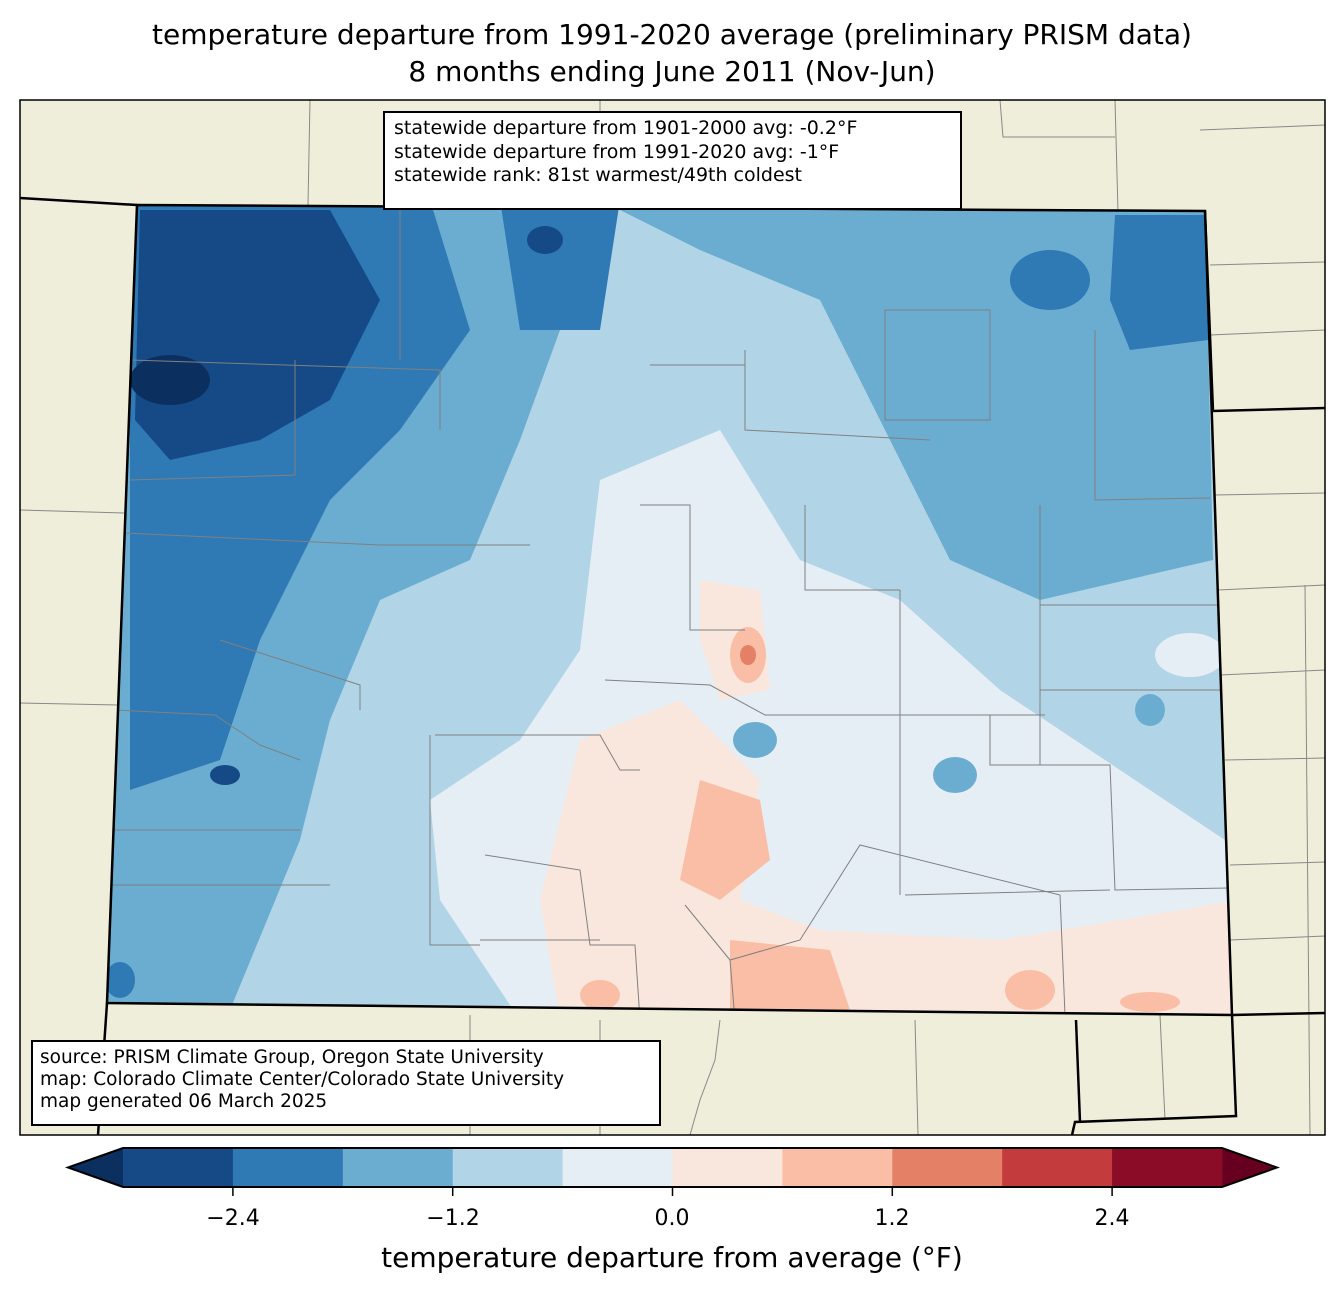  Describe the element at coordinates (1112, 1218) in the screenshot. I see `colorbar-tick-label: 2.4` at that location.